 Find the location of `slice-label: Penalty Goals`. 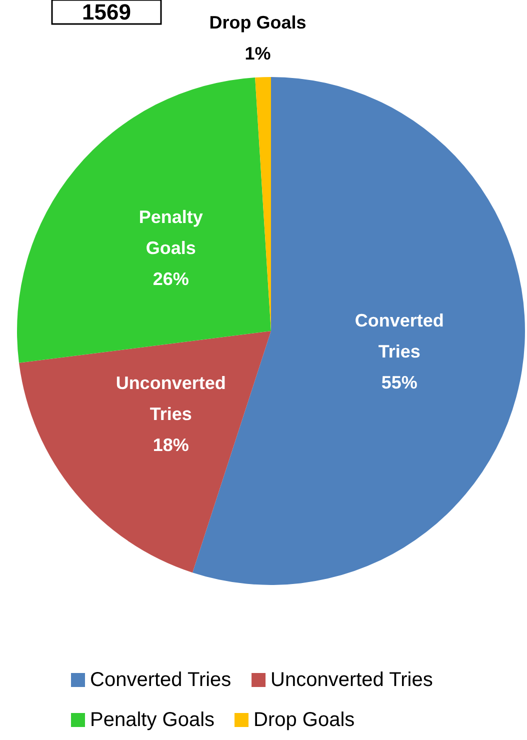

slice-label: Penalty Goals is located at coordinates (170, 232).